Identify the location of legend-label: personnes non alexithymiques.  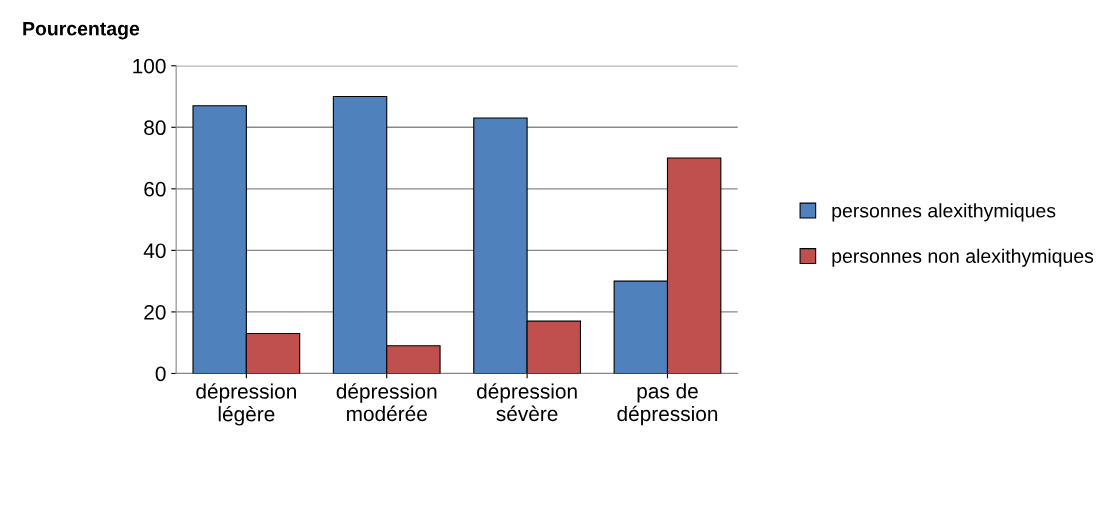
(963, 257).